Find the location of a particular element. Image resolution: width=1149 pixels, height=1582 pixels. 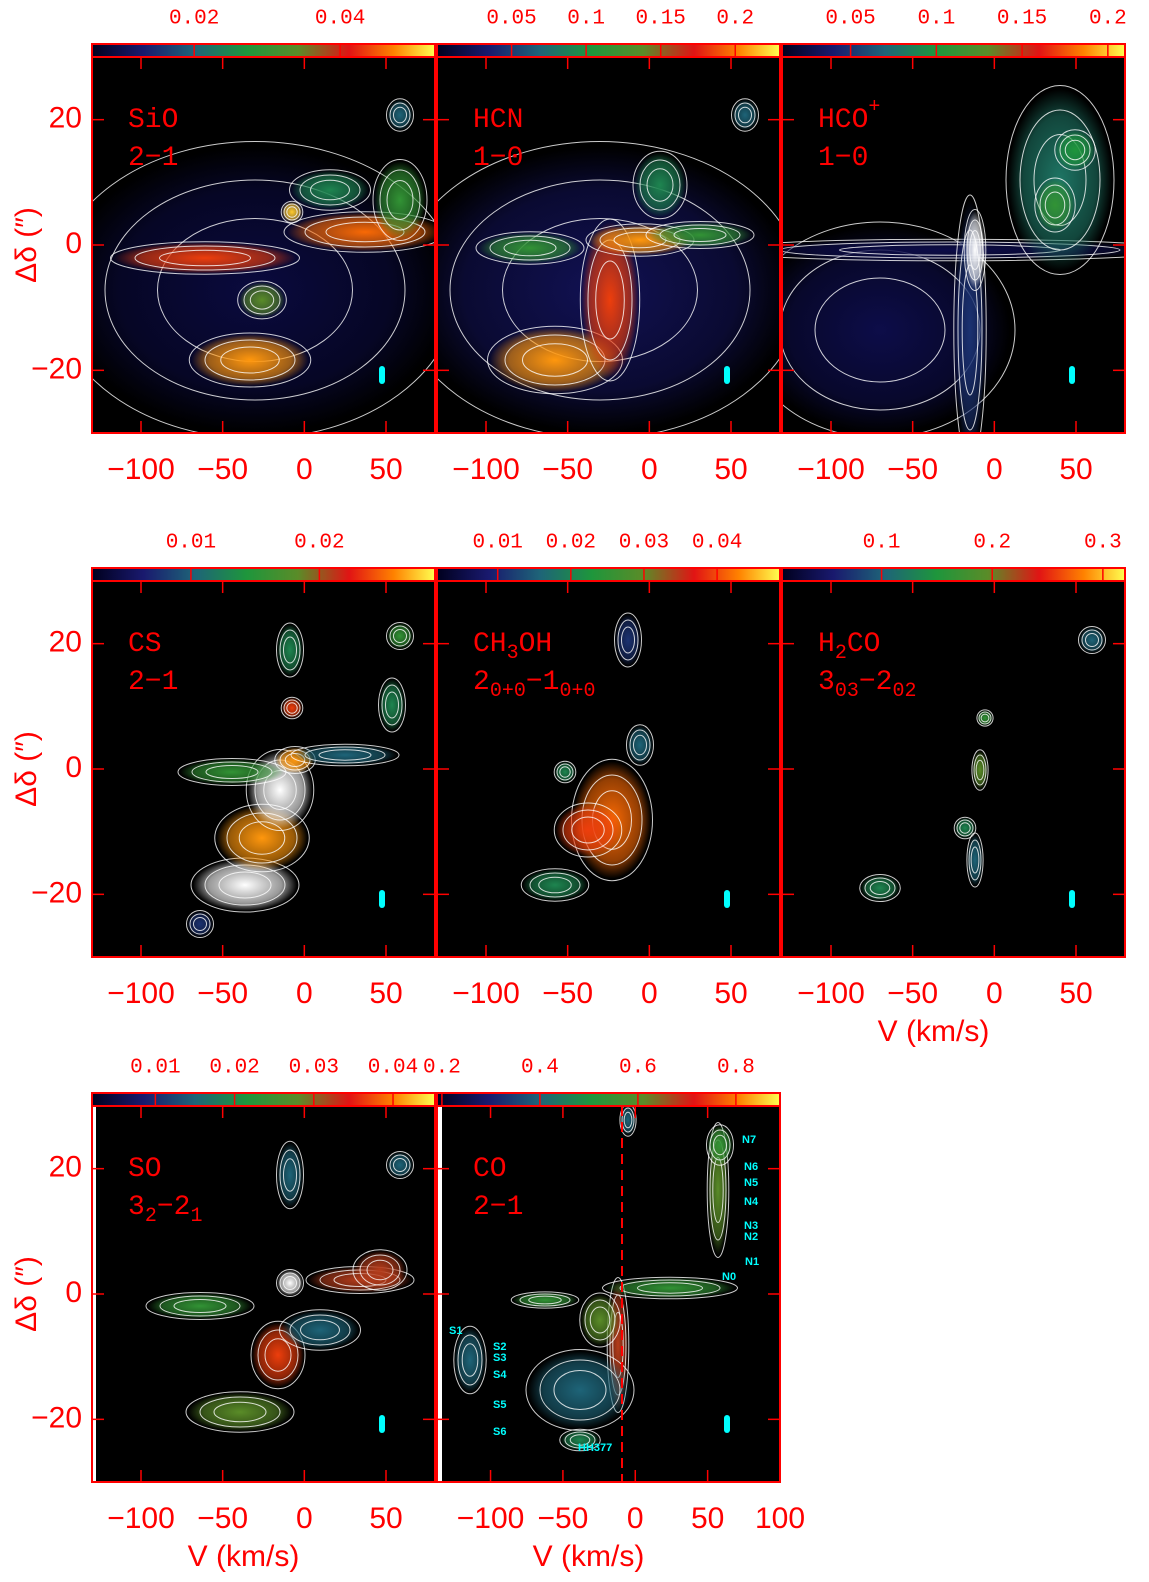

colorbar-tick-label: 0.01 is located at coordinates (191, 543).